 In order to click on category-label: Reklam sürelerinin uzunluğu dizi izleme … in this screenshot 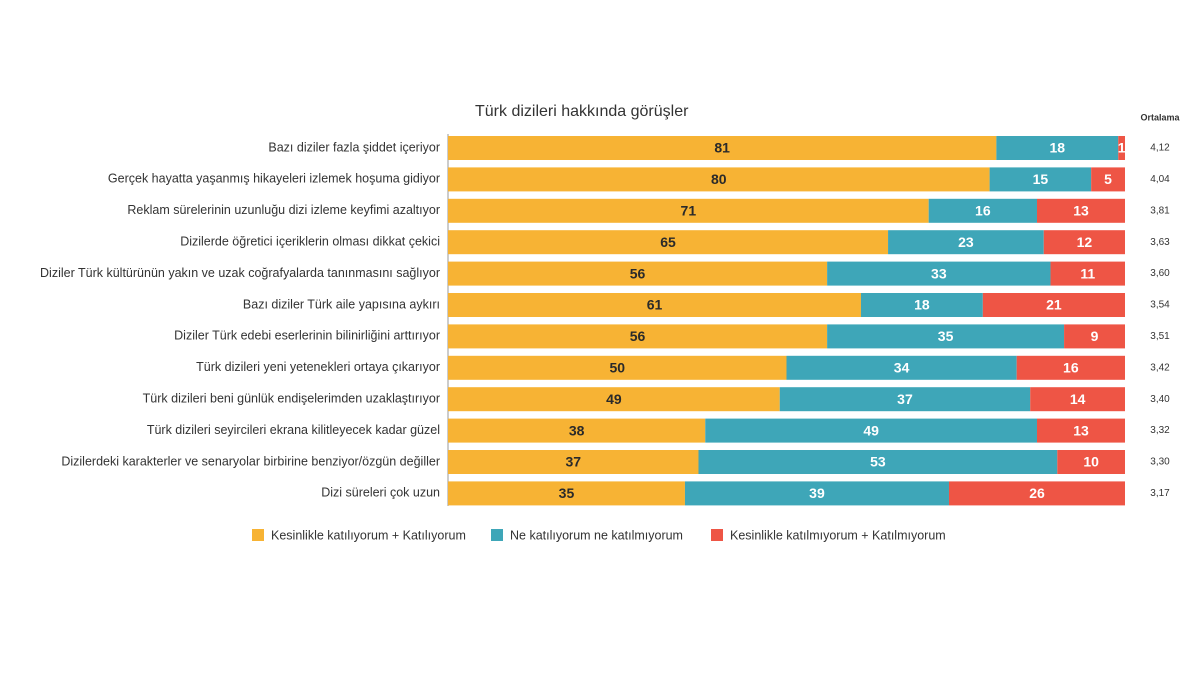, I will do `click(283, 210)`.